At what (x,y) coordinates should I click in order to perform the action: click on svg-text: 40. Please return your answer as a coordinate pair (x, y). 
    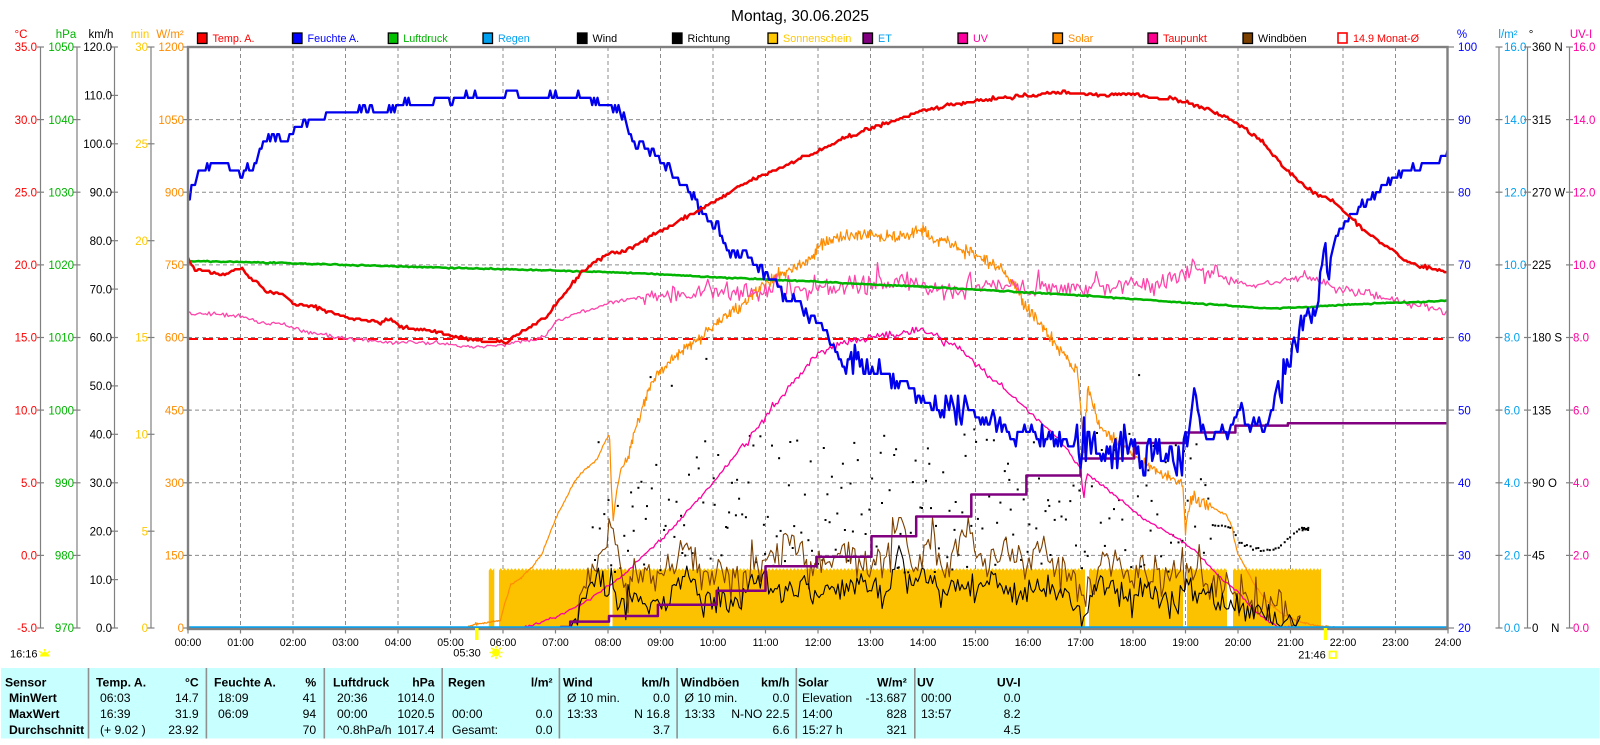
    Looking at the image, I should click on (1464, 484).